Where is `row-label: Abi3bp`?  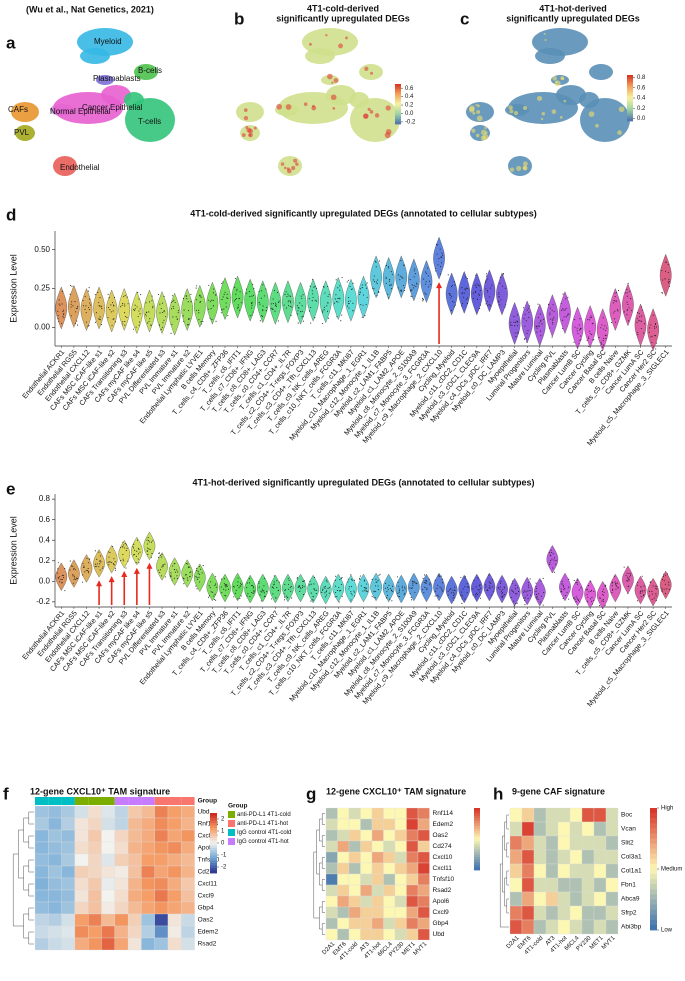 row-label: Abi3bp is located at coordinates (631, 927).